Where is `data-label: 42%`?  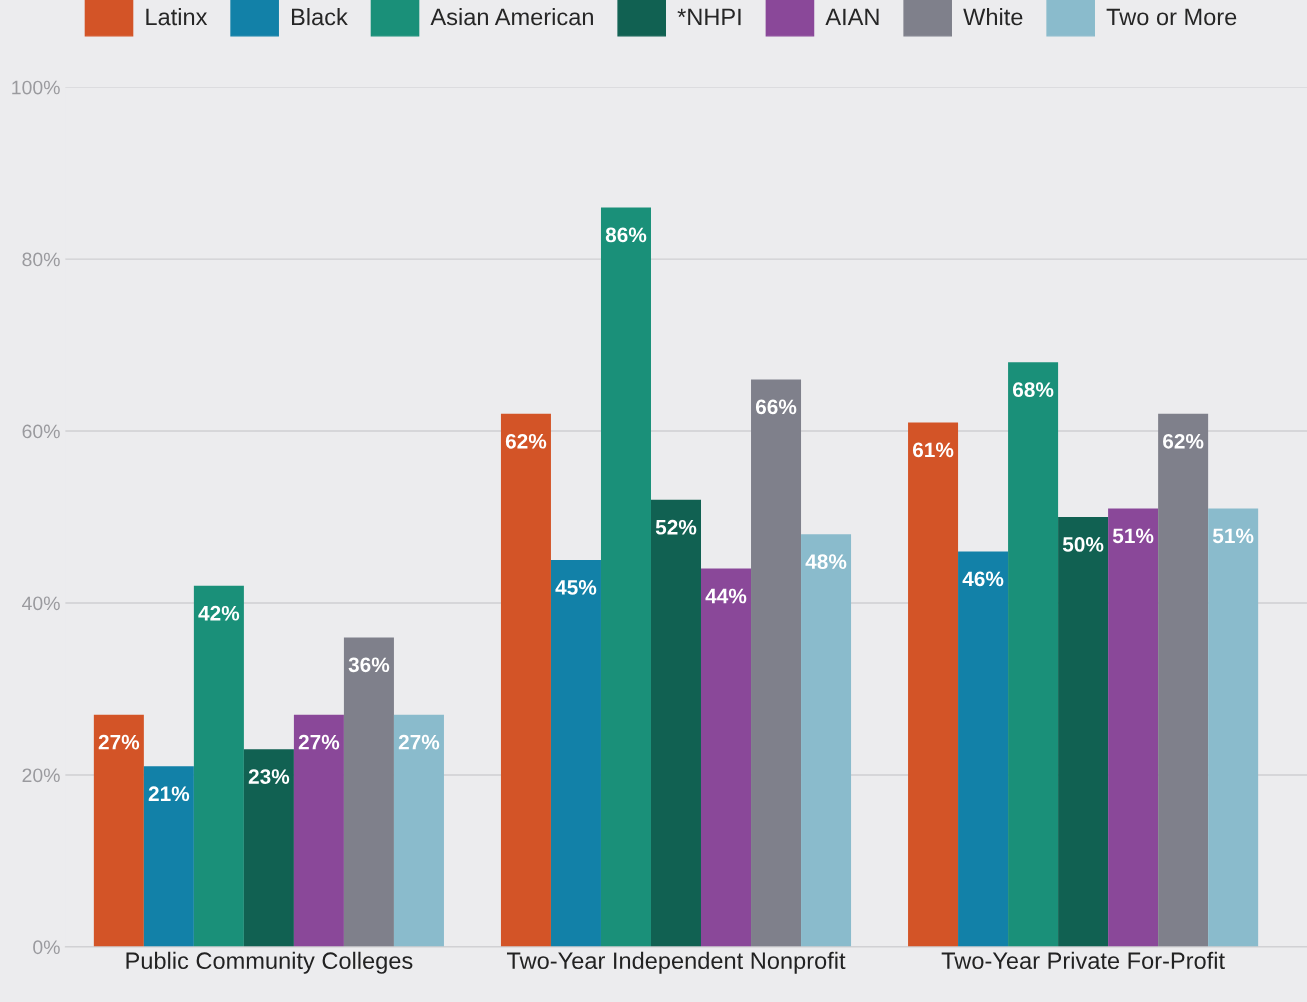 data-label: 42% is located at coordinates (219, 613).